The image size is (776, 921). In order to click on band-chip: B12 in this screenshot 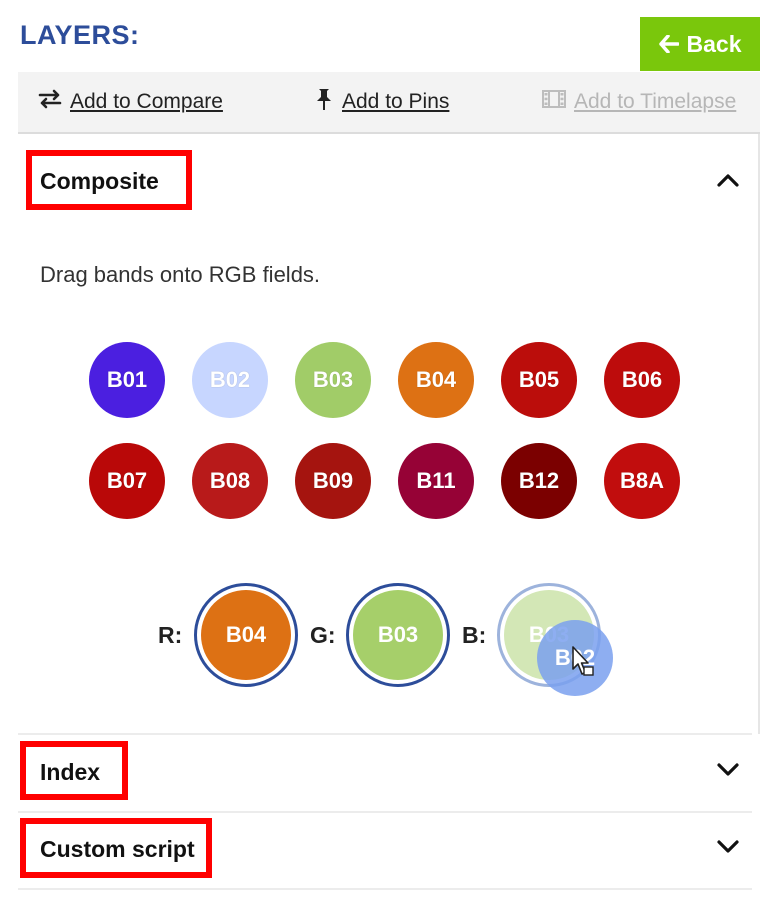, I will do `click(539, 481)`.